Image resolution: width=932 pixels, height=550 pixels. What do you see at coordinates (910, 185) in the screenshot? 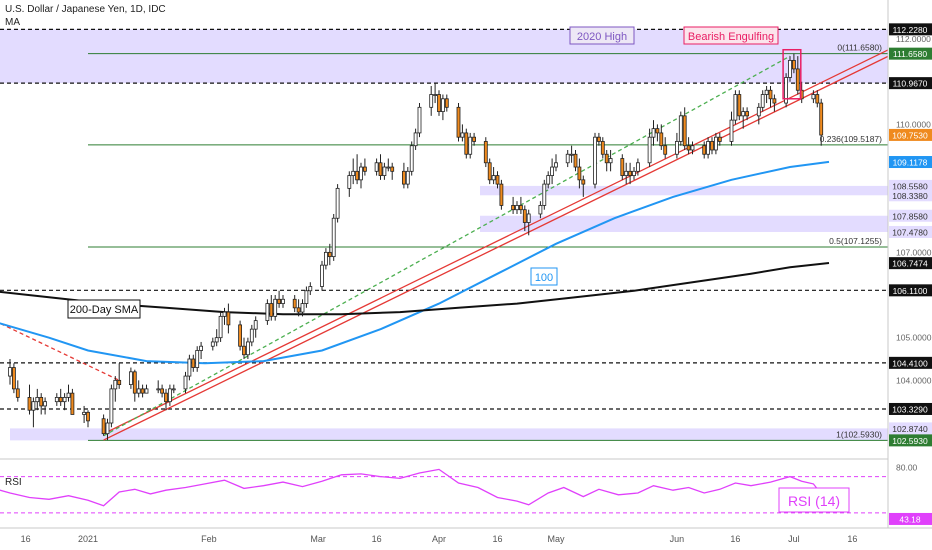
I see `axis-level-label: 108.5580` at bounding box center [910, 185].